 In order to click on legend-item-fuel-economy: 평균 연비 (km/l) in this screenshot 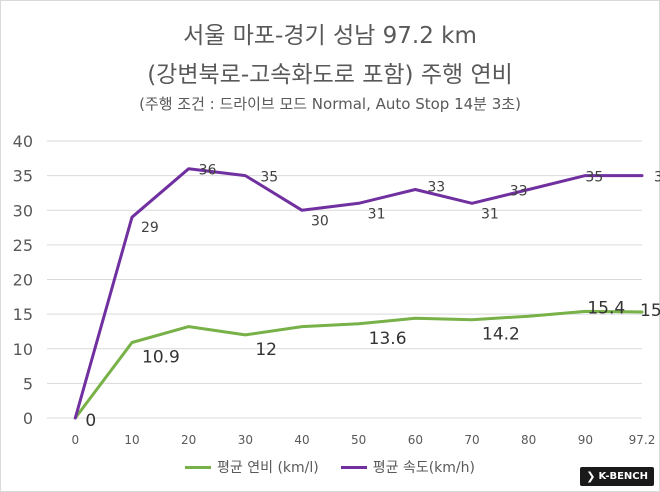, I will do `click(252, 467)`.